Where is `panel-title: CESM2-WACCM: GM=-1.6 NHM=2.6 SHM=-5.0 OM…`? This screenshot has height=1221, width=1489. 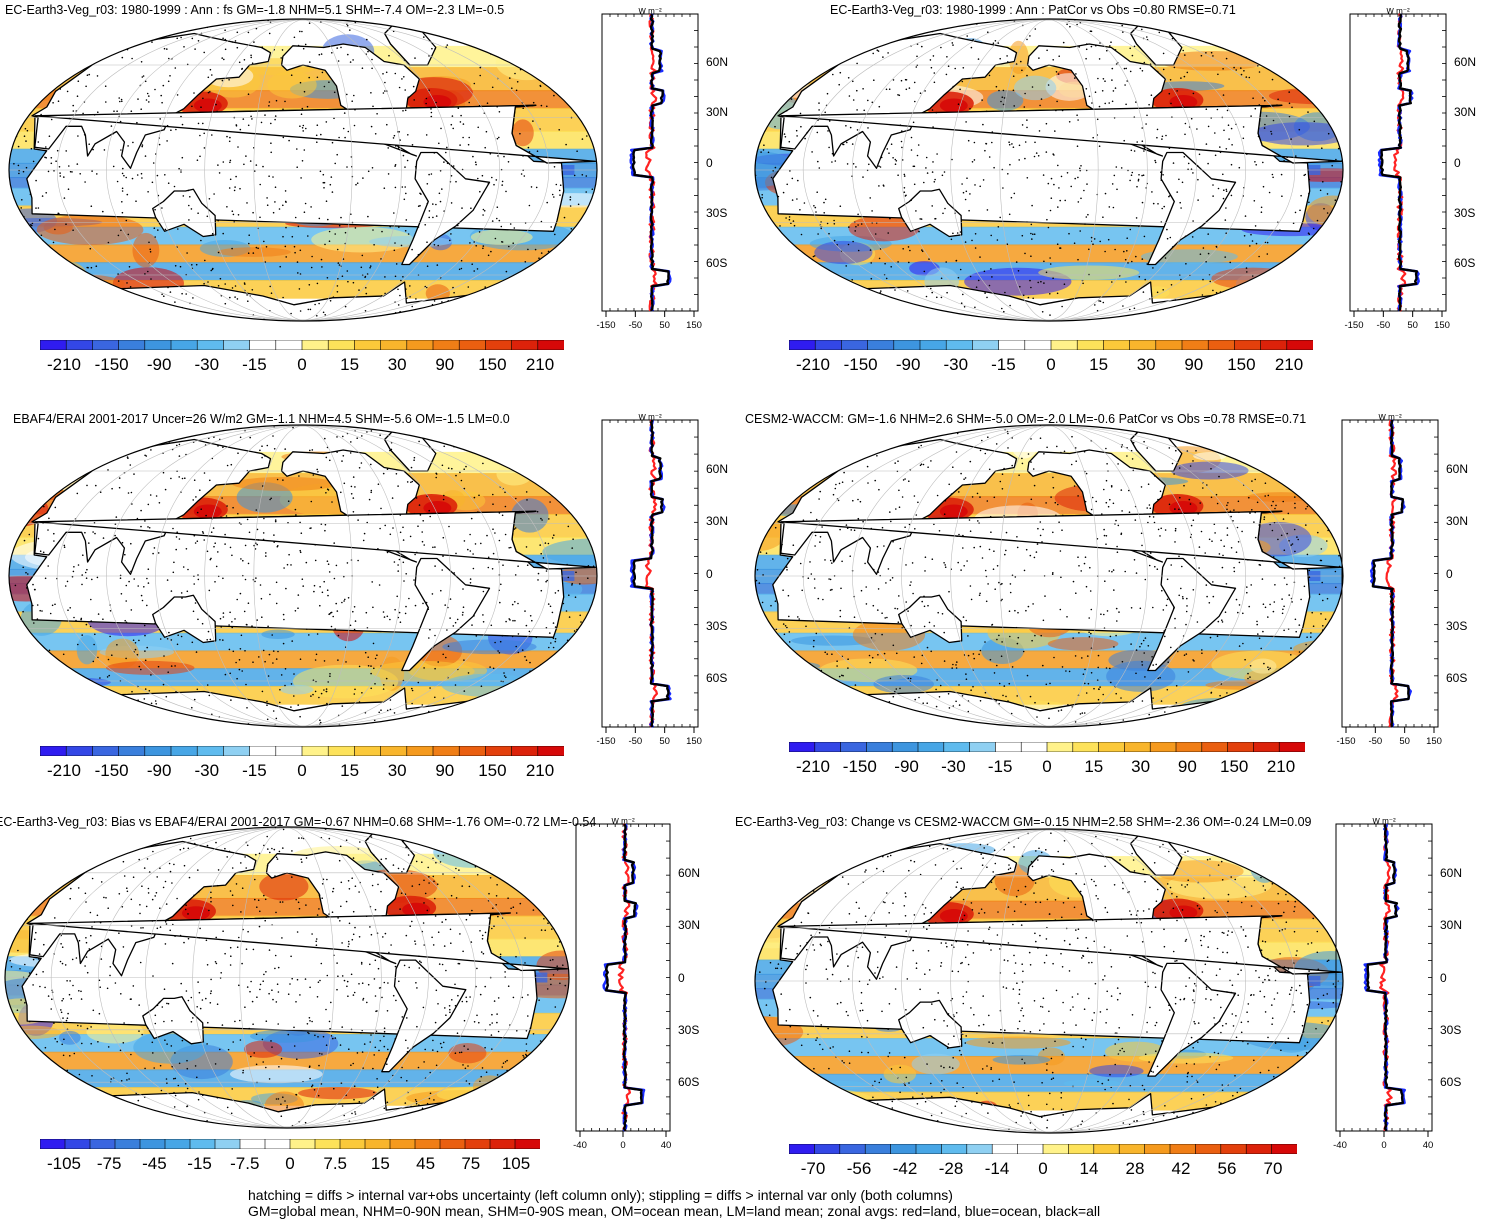
panel-title: CESM2-WACCM: GM=-1.6 NHM=2.6 SHM=-5.0 OM… is located at coordinates (1026, 419).